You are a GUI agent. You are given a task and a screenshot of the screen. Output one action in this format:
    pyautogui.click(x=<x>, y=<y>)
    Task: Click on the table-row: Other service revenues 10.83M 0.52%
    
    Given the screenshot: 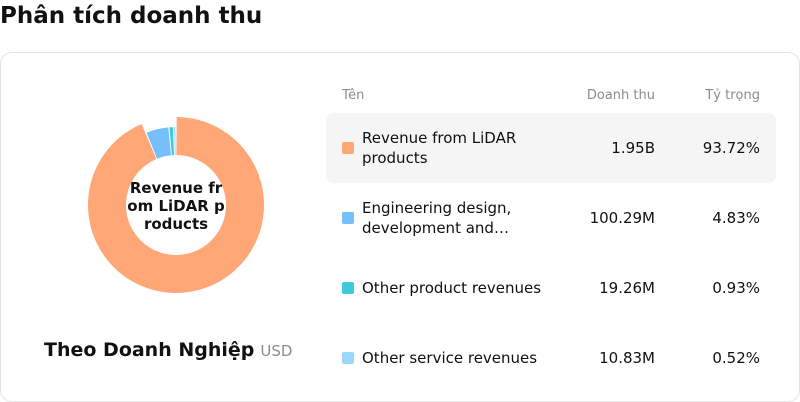 What is the action you would take?
    pyautogui.click(x=551, y=358)
    